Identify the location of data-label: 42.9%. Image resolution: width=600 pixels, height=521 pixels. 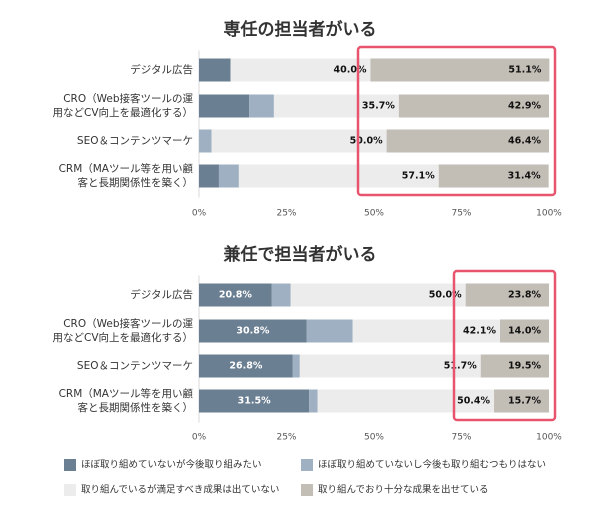
(524, 106).